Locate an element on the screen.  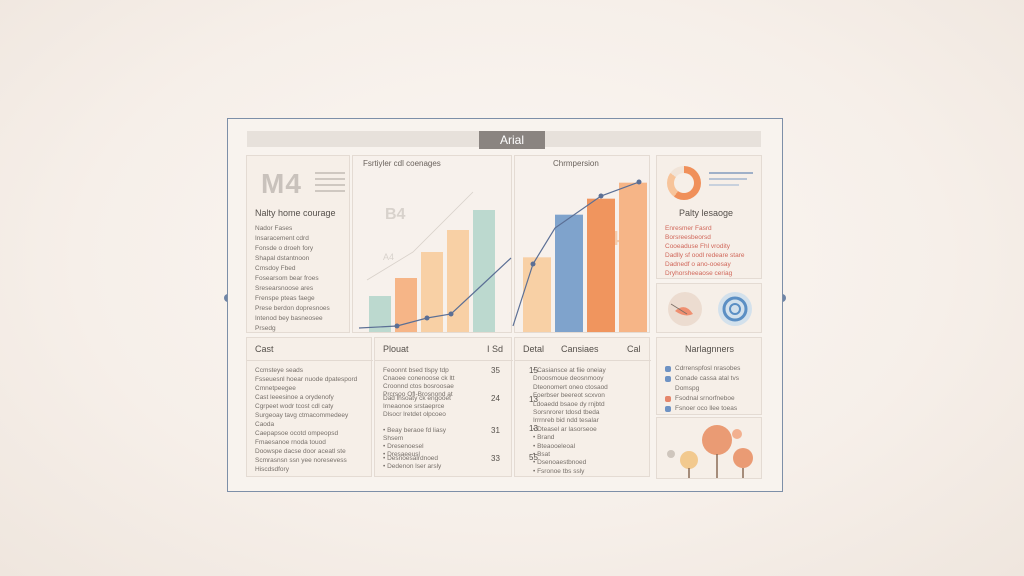
chart2-svg is located at coordinates (579, 255).